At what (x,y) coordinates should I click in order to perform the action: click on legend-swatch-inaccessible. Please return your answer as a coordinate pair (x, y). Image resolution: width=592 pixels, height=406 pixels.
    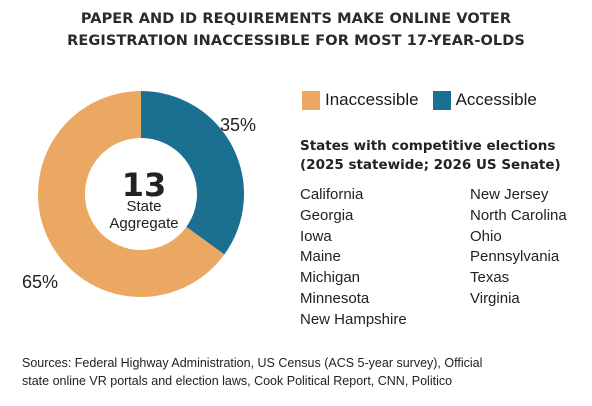
    Looking at the image, I should click on (311, 100).